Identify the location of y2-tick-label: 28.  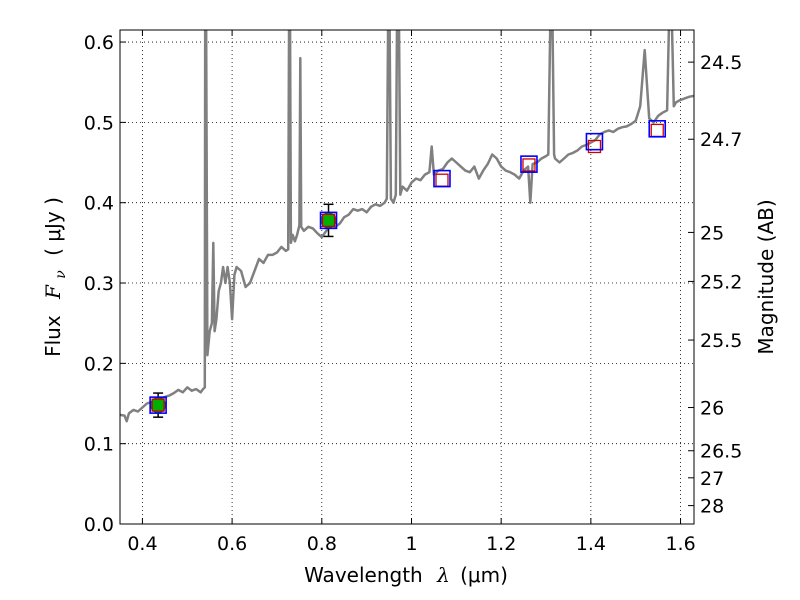
(712, 507).